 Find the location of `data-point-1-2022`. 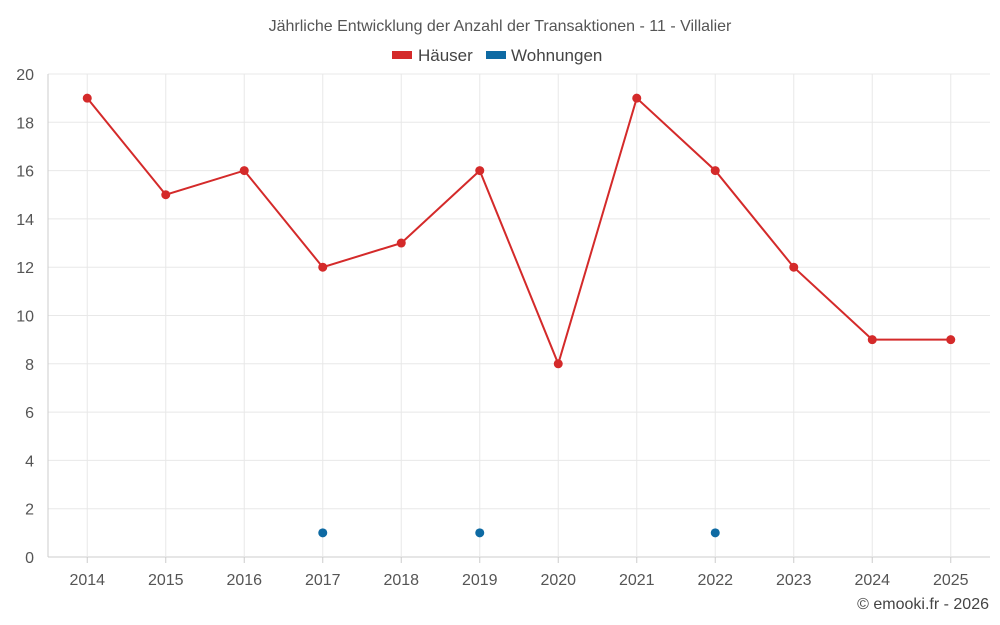

data-point-1-2022 is located at coordinates (715, 533).